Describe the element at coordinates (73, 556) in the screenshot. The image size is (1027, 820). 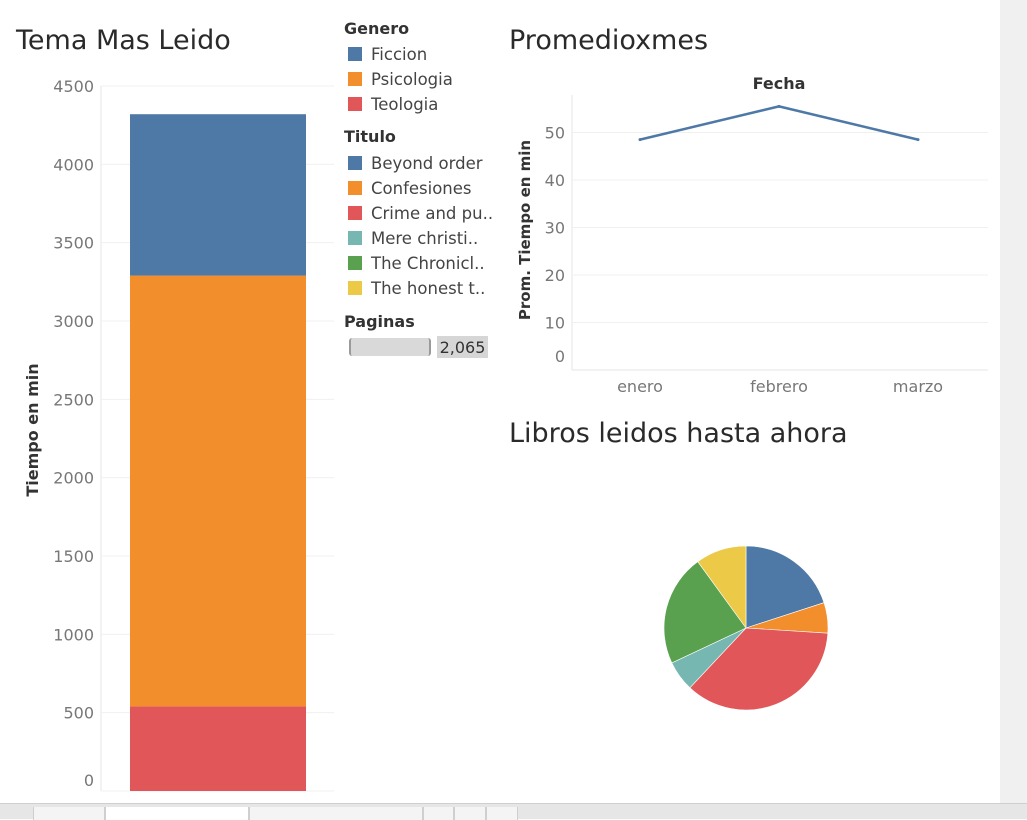
I see `y-tick-label: 1500` at that location.